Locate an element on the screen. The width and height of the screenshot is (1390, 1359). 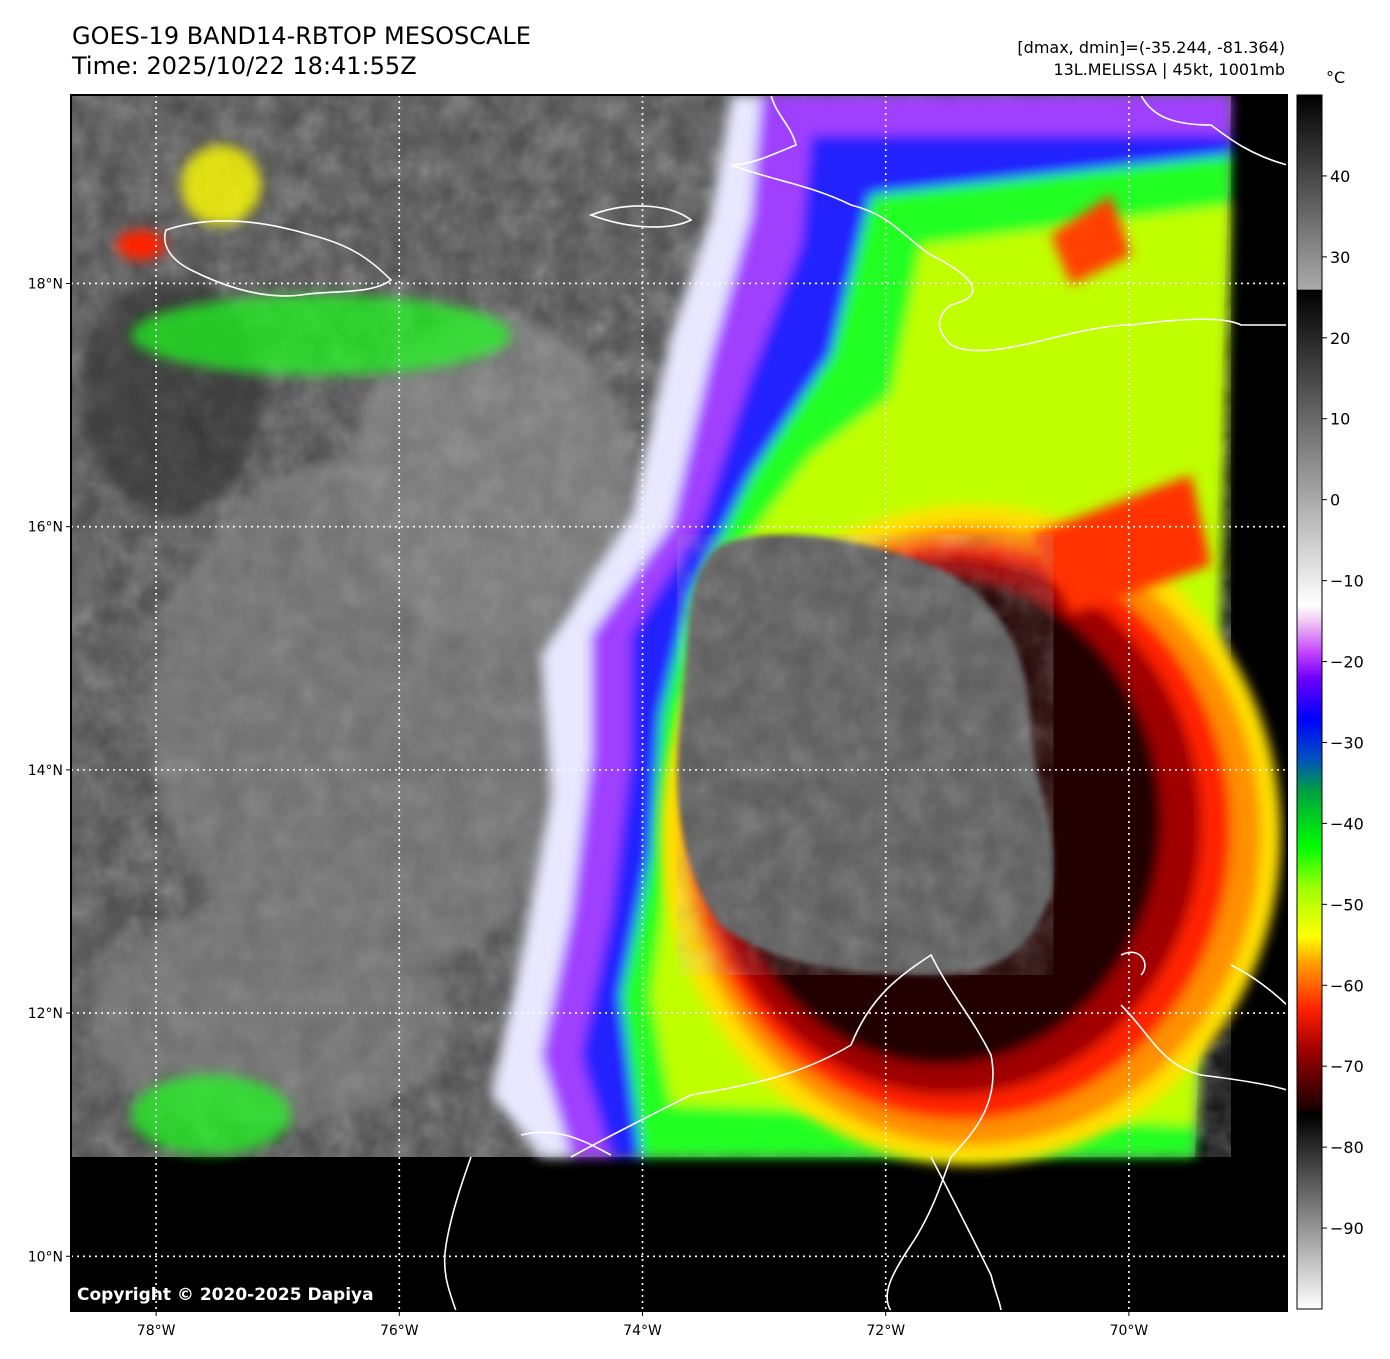
colorbar-tick-label: 10 is located at coordinates (1340, 419).